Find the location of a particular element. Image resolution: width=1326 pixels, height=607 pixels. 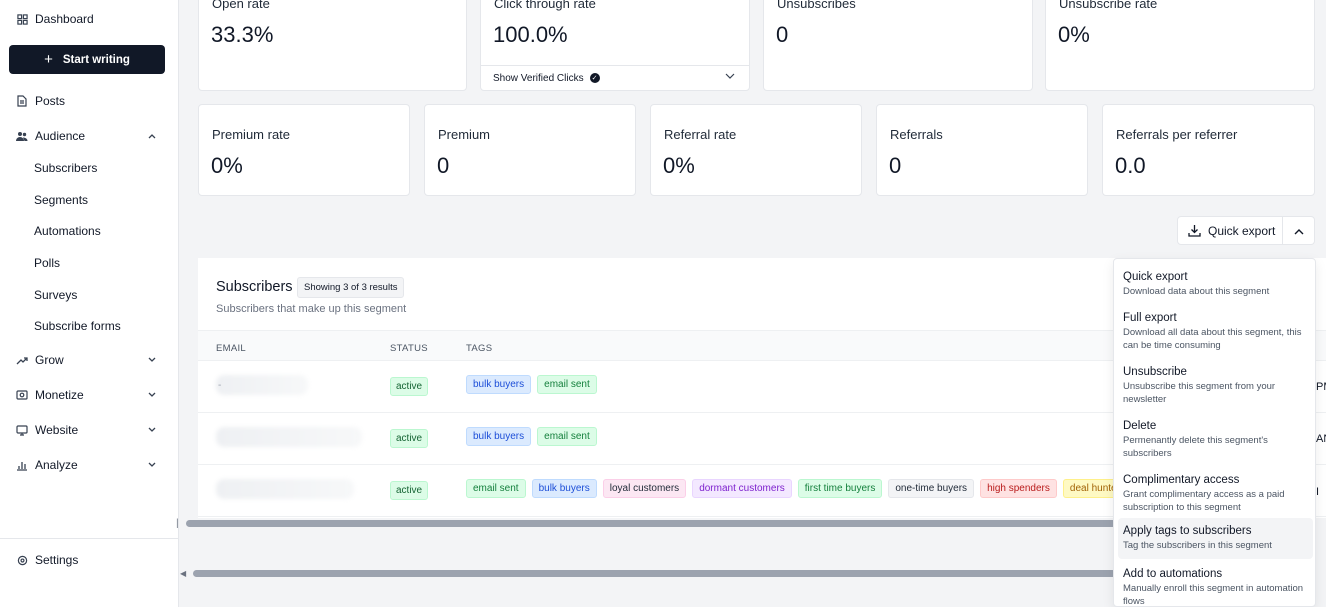

nav-posts-label: Posts is located at coordinates (50, 101).